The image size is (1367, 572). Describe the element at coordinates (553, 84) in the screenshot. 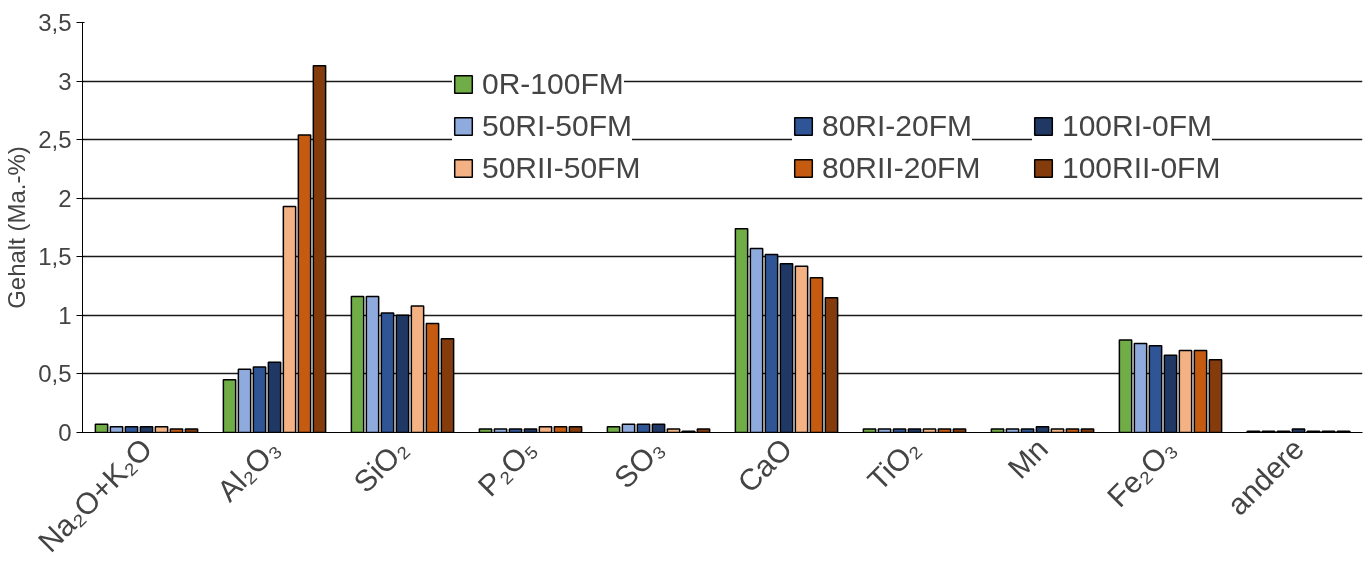

I see `legend-label: 0R-100FM` at that location.